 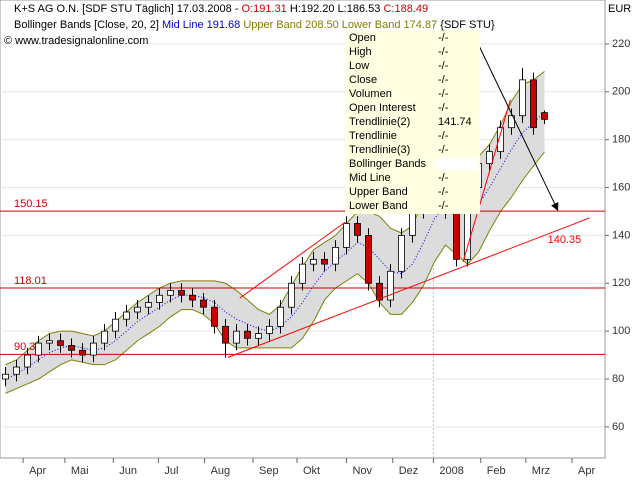 What do you see at coordinates (455, 122) in the screenshot?
I see `tooltip-value: 141.74` at bounding box center [455, 122].